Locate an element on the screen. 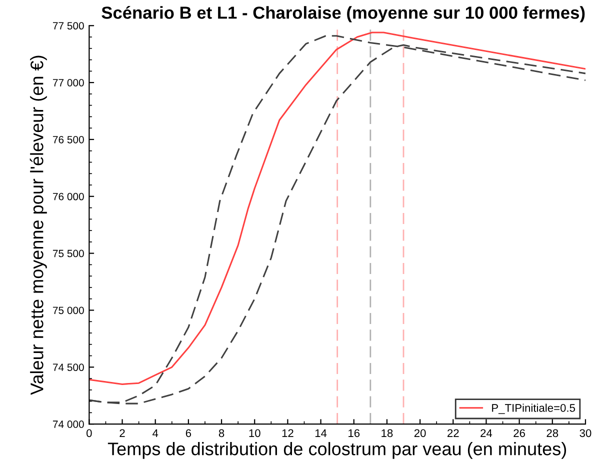 Image resolution: width=615 pixels, height=466 pixels. x-tick-label: 12 is located at coordinates (288, 433).